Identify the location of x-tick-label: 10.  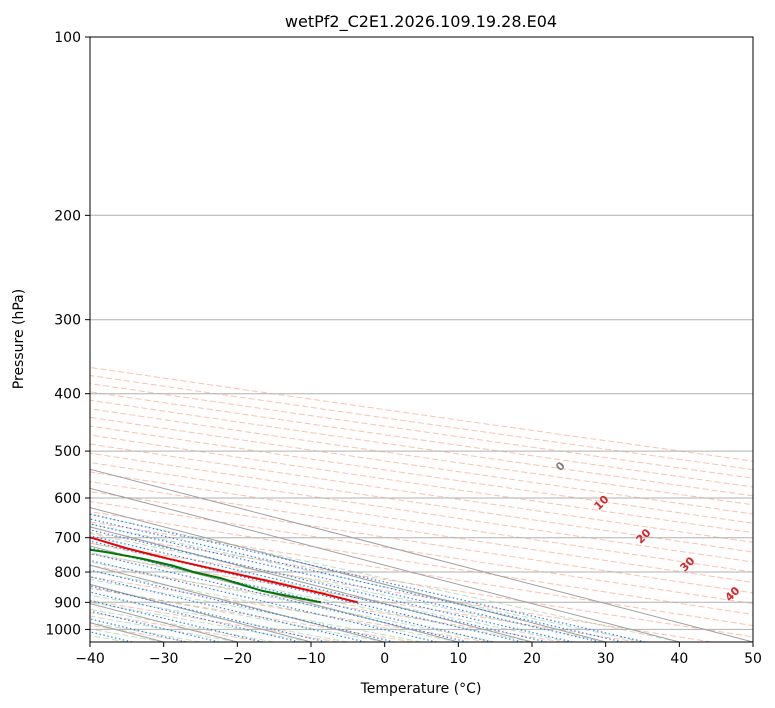
(458, 659).